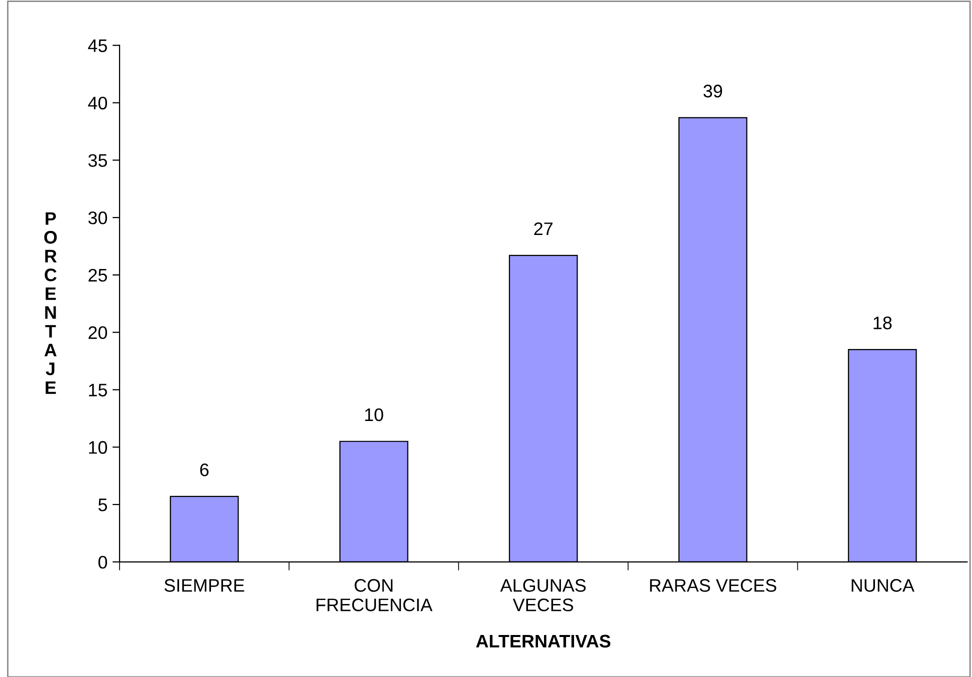  I want to click on x-tick-label: CON FRECUENCIA, so click(374, 595).